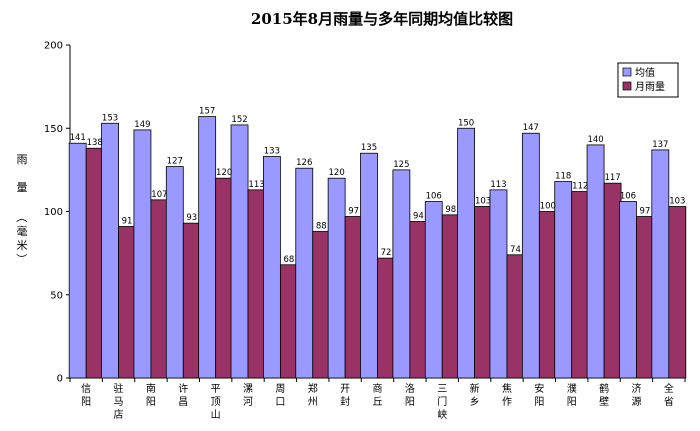 This screenshot has width=700, height=431. What do you see at coordinates (645, 72) in the screenshot?
I see `legend-label: 均值` at bounding box center [645, 72].